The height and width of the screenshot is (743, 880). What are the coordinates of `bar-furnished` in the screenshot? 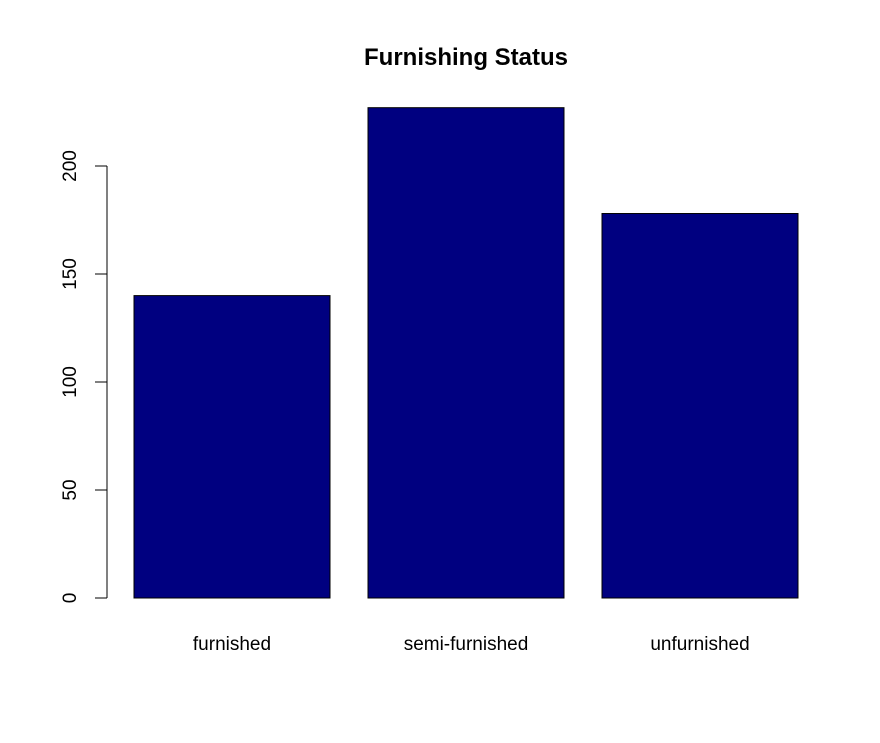 It's located at (232, 447).